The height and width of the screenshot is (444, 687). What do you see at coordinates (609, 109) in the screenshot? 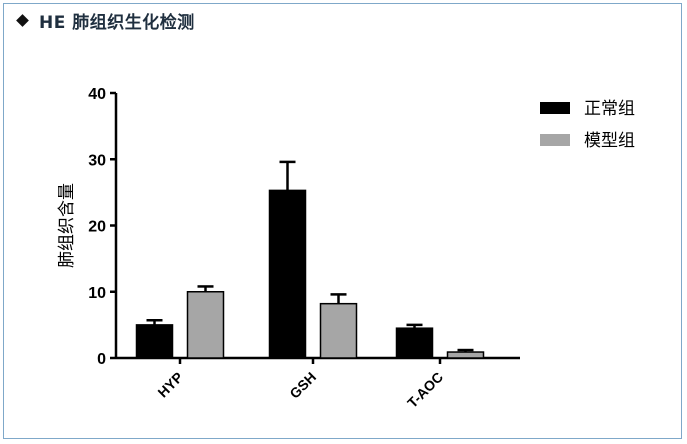
I see `legend-label: 正常组` at bounding box center [609, 109].